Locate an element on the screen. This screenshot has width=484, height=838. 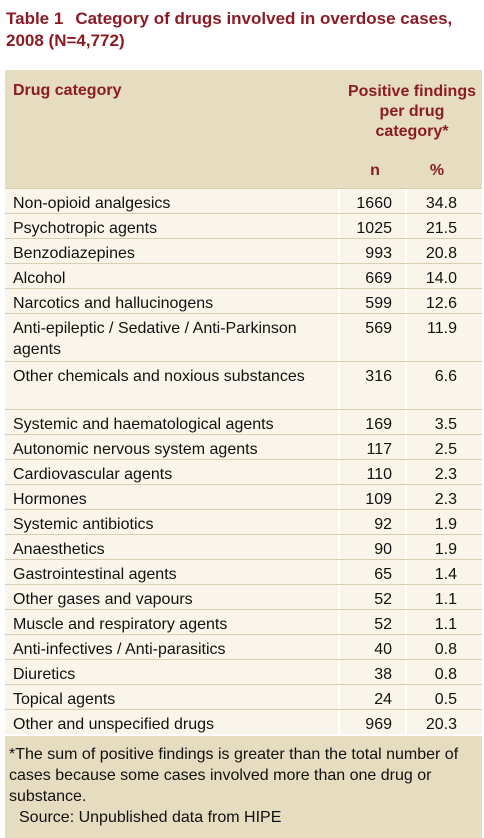
table-row: Benzodiazepines 993 20.8 is located at coordinates (243, 250).